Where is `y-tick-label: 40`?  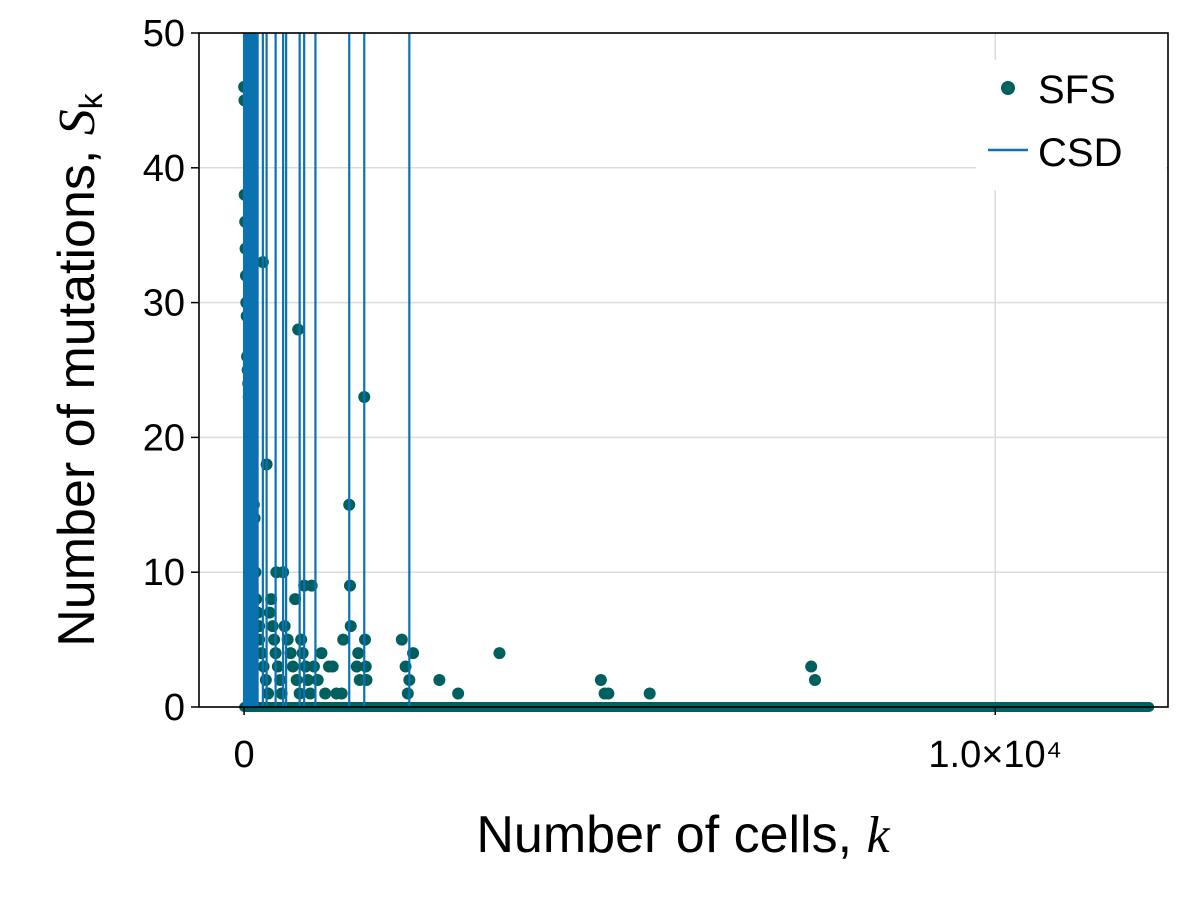
y-tick-label: 40 is located at coordinates (164, 169).